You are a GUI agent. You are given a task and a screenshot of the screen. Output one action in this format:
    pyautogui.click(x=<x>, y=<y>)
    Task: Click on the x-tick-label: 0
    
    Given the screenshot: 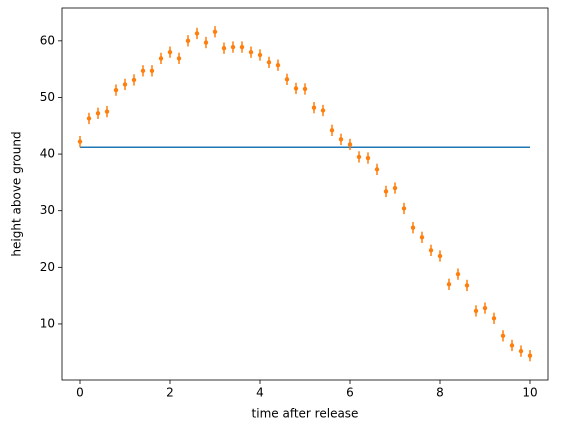 What is the action you would take?
    pyautogui.click(x=80, y=393)
    